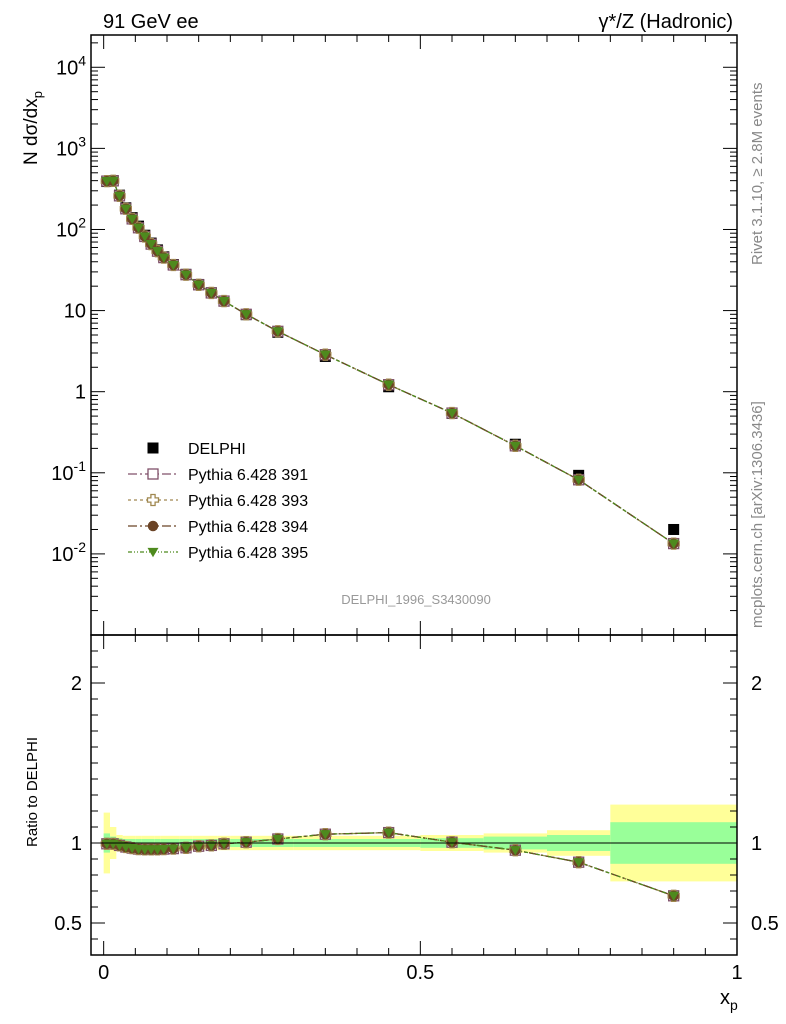 This screenshot has width=786, height=1024. What do you see at coordinates (33, 128) in the screenshot?
I see `main-y-axis-label: N dσ/dxp` at bounding box center [33, 128].